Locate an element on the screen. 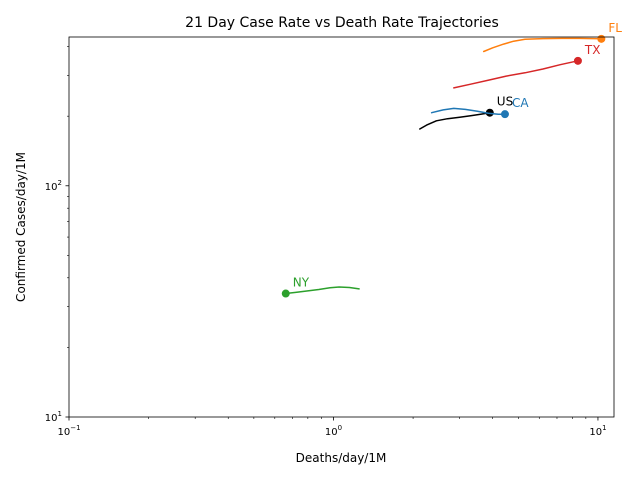 The image size is (640, 480). y-axis-label: Confirmed Cases/day/1M is located at coordinates (21, 227).